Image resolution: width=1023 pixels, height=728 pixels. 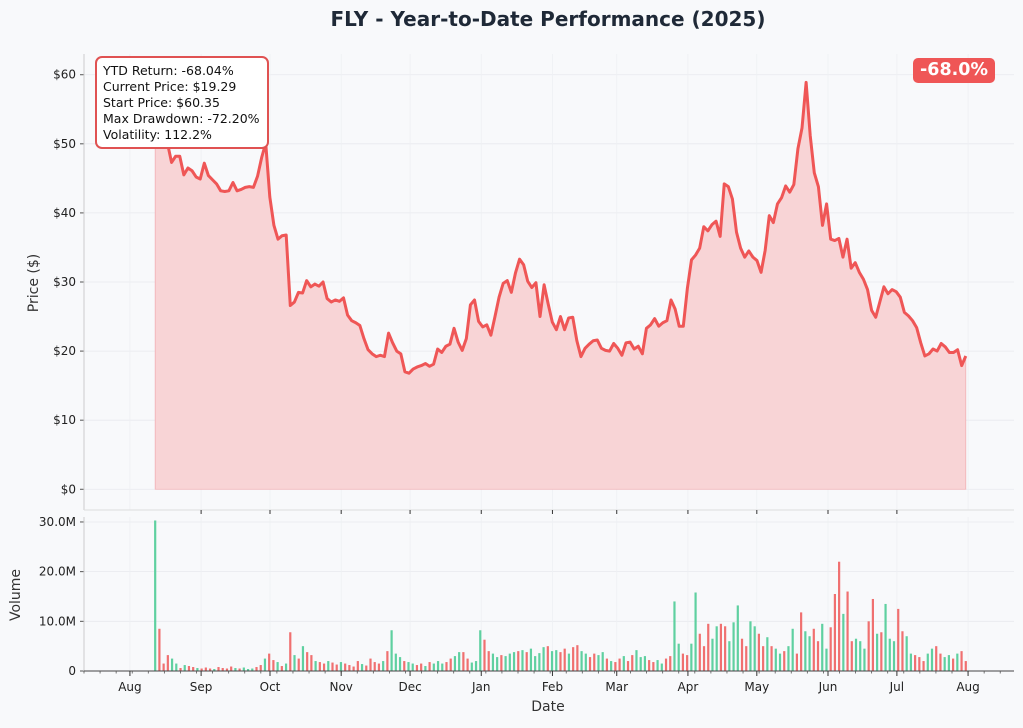 I want to click on stat-ytd-return: YTD Return: -68.04%, so click(x=168, y=70).